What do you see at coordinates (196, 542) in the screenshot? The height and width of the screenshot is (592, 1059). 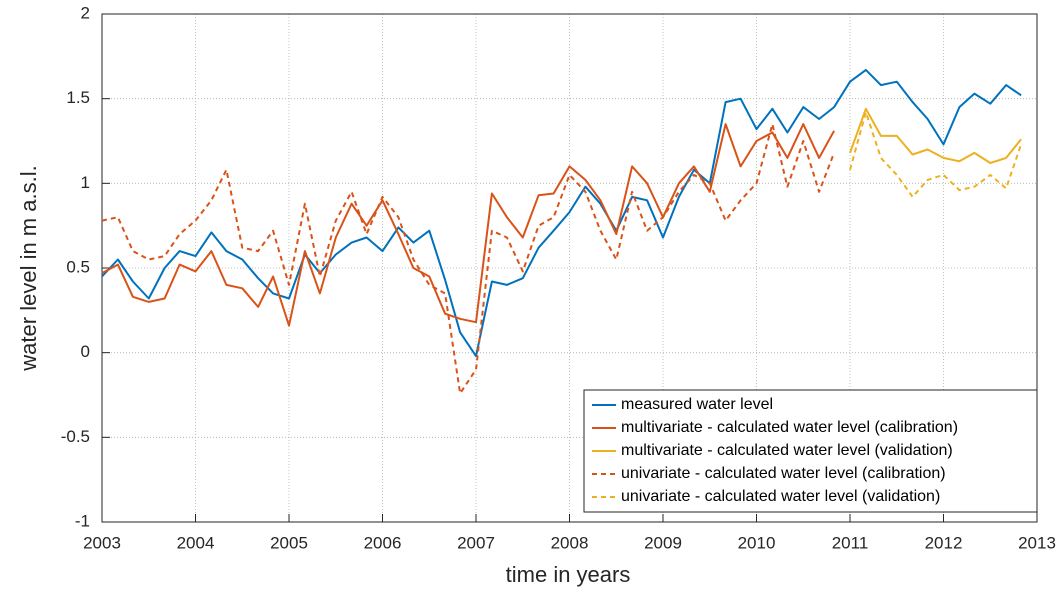 I see `x-tick-label: 2004` at bounding box center [196, 542].